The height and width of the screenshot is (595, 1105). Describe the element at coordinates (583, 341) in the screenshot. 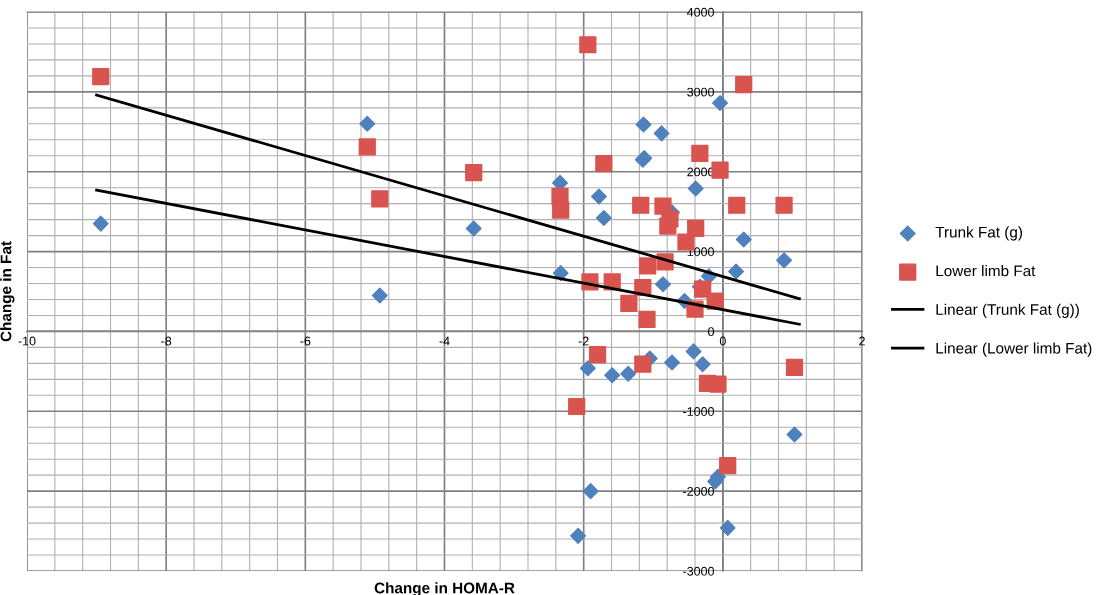

I see `x-tick-label: -2` at that location.